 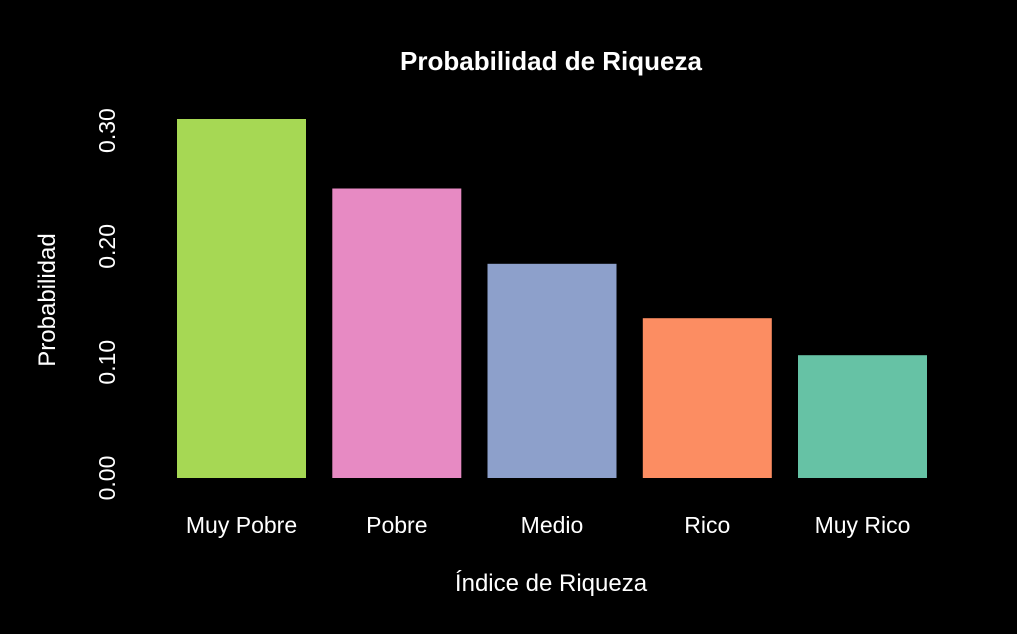 What do you see at coordinates (107, 130) in the screenshot?
I see `y-tick-label: 0.30` at bounding box center [107, 130].